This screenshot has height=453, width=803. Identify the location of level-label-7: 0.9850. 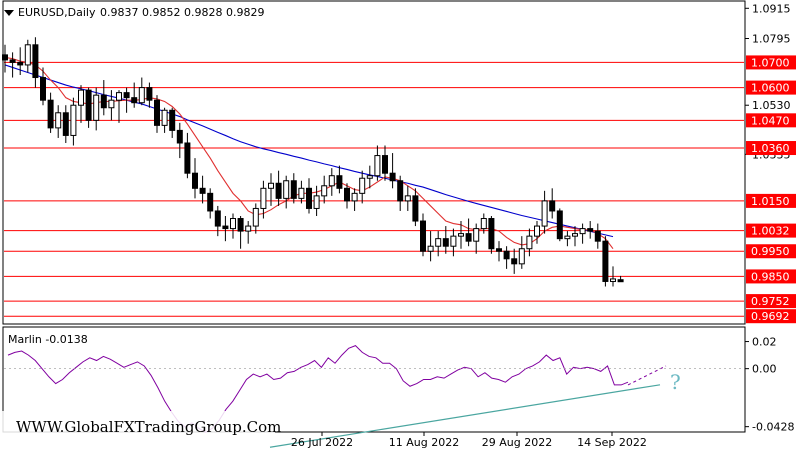
(770, 276).